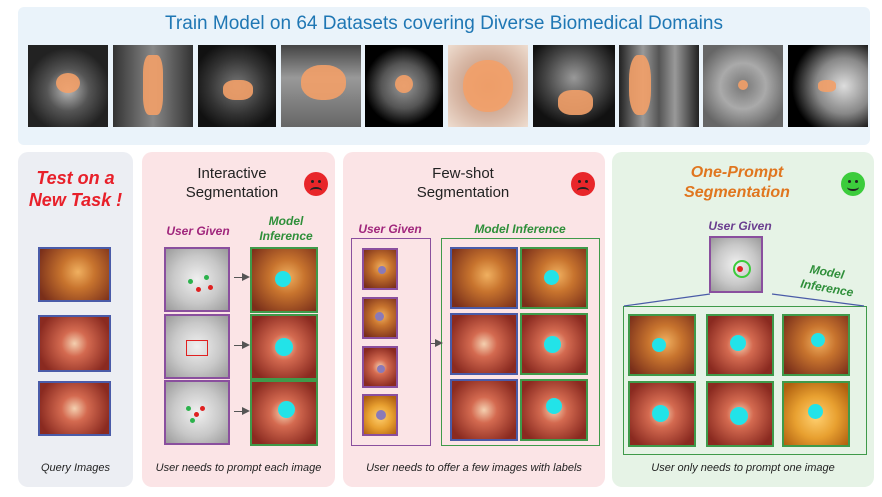 The image size is (882, 497). Describe the element at coordinates (232, 173) in the screenshot. I see `interactive-title-line1: Interactive` at that location.